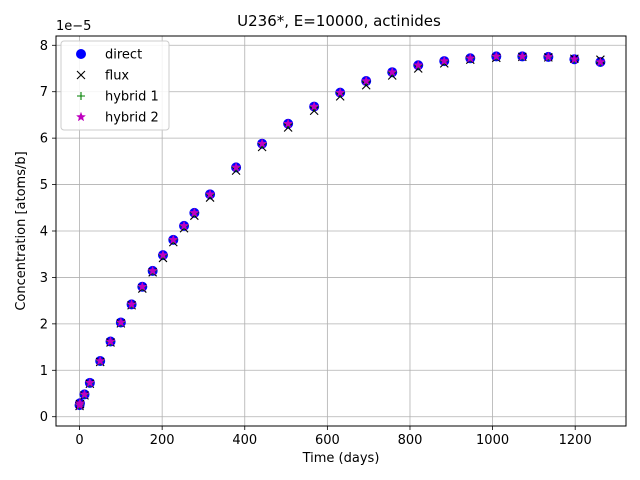 The height and width of the screenshot is (480, 640). Describe the element at coordinates (575, 440) in the screenshot. I see `x-tick-label: 1200` at that location.